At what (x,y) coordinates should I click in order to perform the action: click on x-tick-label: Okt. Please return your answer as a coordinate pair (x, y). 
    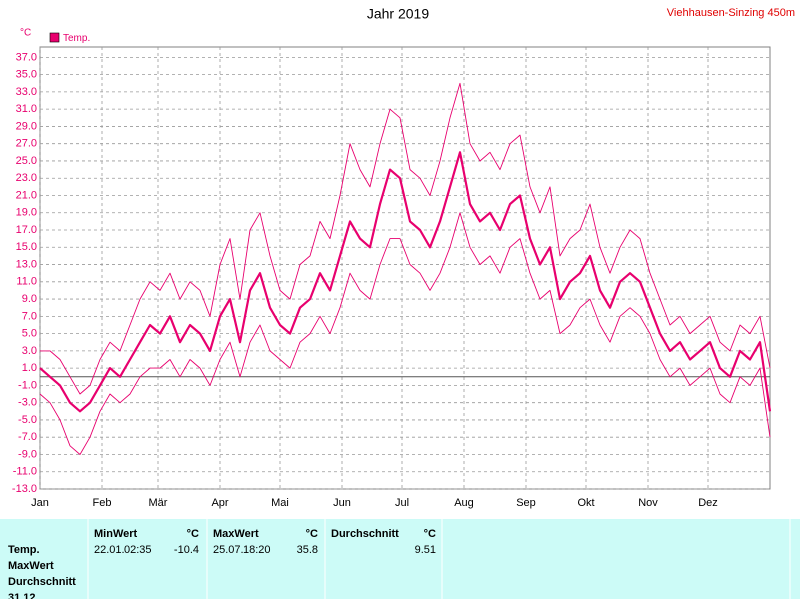
    Looking at the image, I should click on (585, 503).